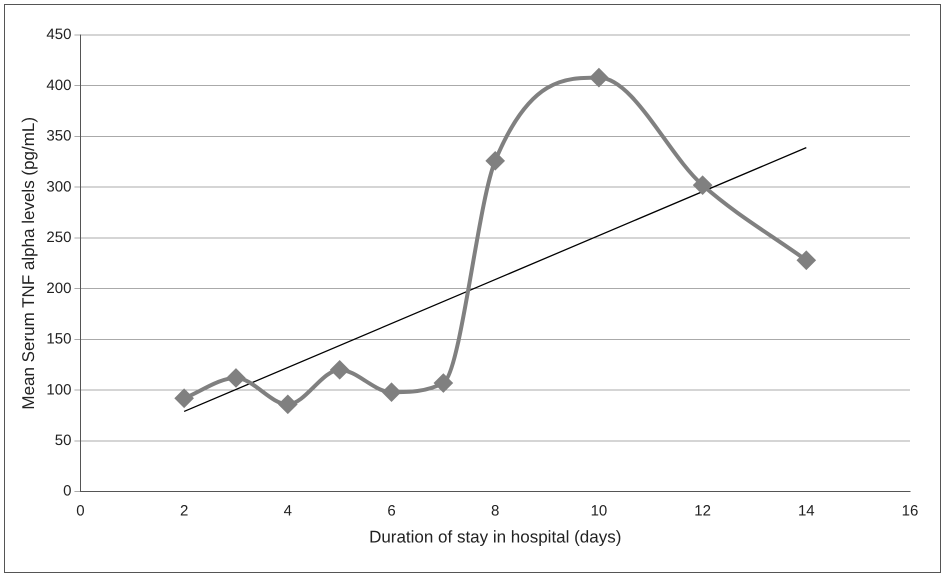 The width and height of the screenshot is (947, 579). I want to click on x-tick-label: 6, so click(391, 511).